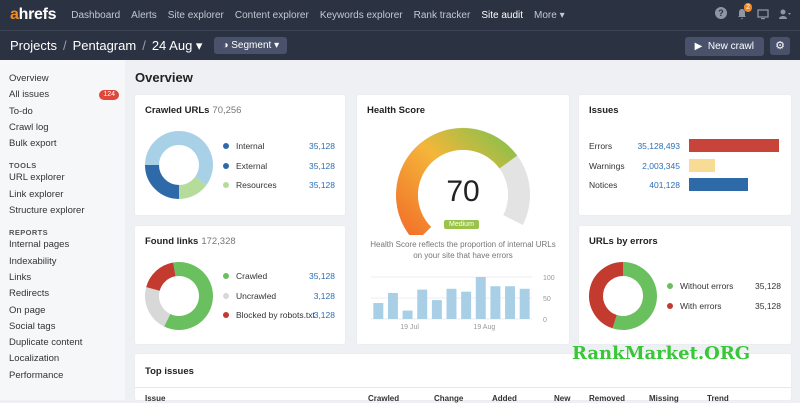 This screenshot has height=403, width=800. What do you see at coordinates (162, 181) in the screenshot?
I see `donut-segment-internal` at bounding box center [162, 181].